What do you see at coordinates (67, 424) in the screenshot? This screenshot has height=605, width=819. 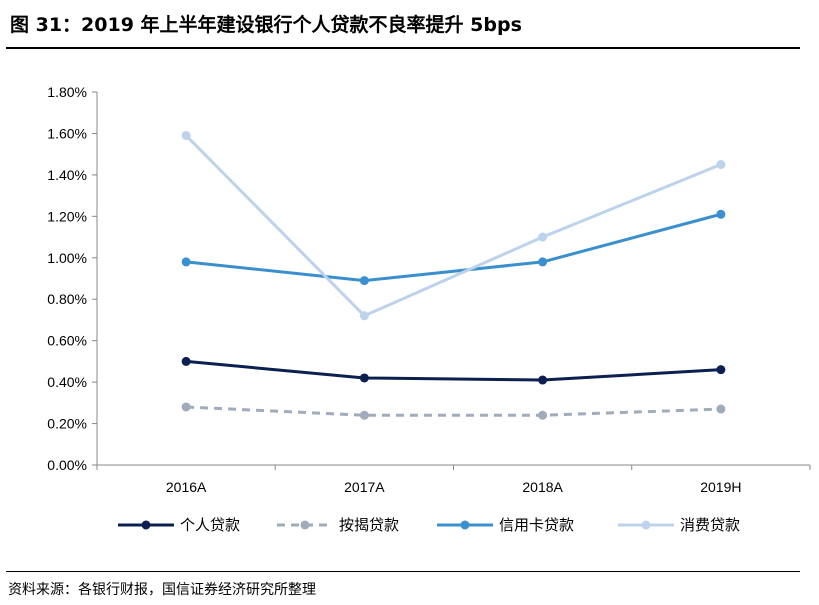 I see `y-tick-label: 0.20%` at bounding box center [67, 424].